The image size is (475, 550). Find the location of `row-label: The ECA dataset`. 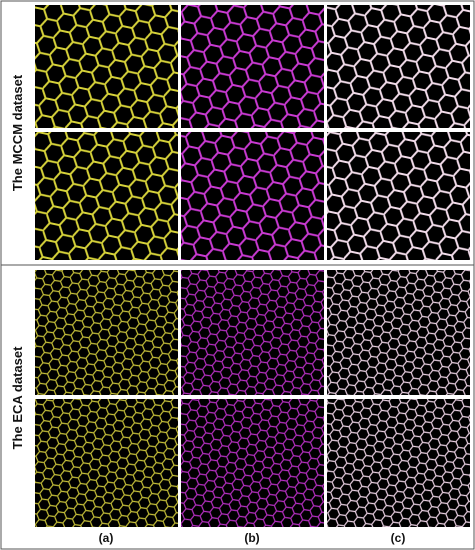

row-label: The ECA dataset is located at coordinates (17, 397).